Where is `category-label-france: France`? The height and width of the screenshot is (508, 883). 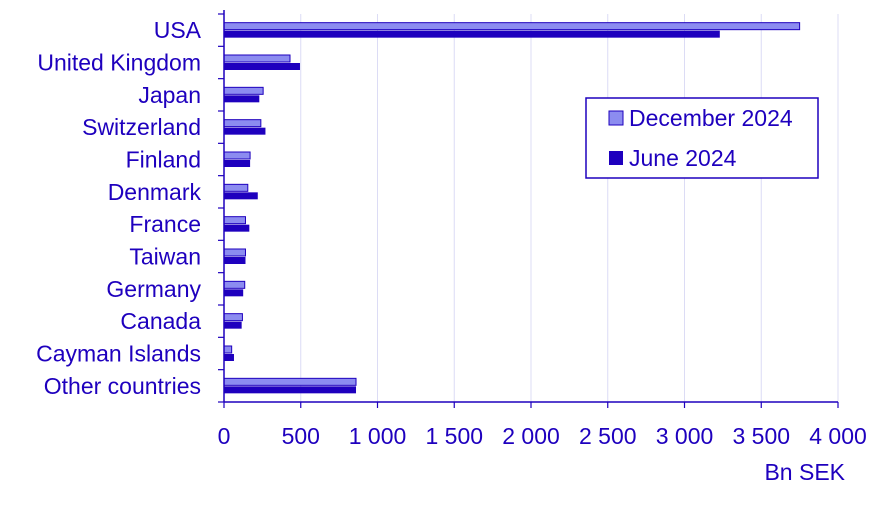 category-label-france: France is located at coordinates (165, 224).